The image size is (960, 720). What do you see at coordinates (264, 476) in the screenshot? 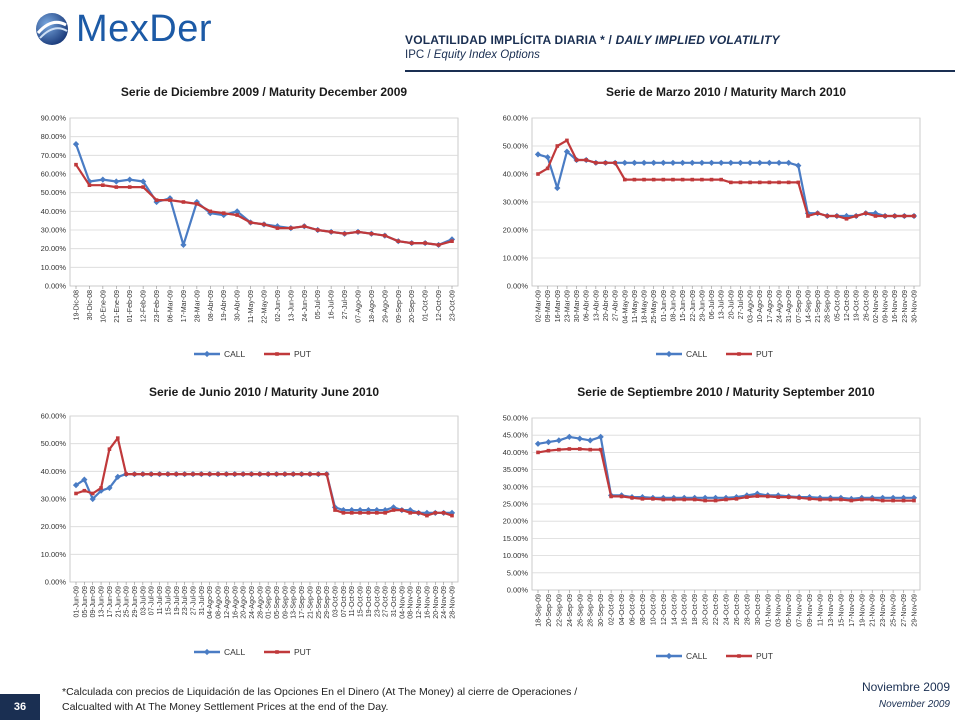
I see `series-line-put` at bounding box center [264, 476].